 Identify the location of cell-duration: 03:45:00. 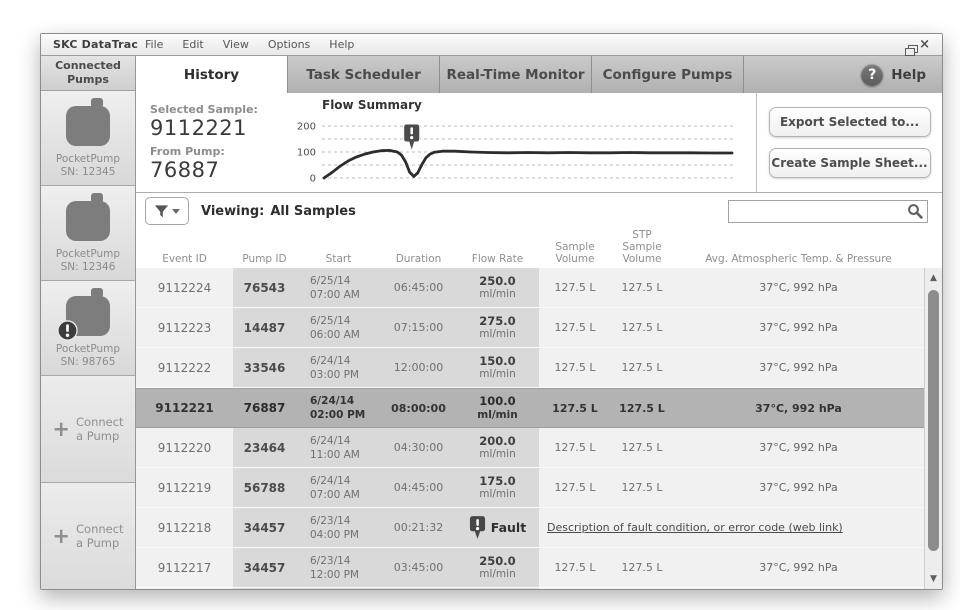
(418, 568).